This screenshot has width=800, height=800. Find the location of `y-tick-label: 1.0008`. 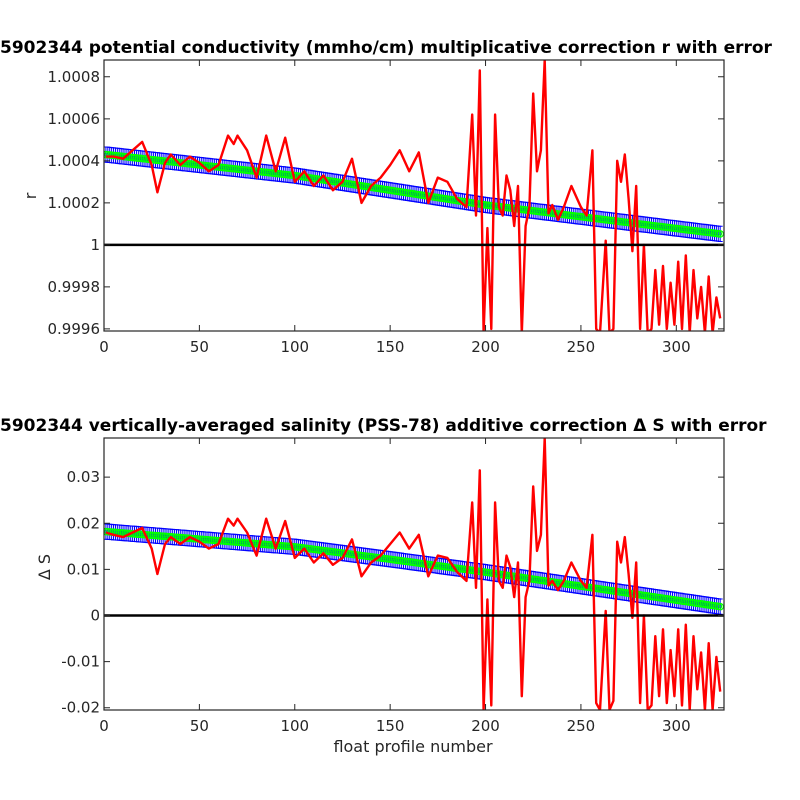

y-tick-label: 1.0008 is located at coordinates (74, 77).